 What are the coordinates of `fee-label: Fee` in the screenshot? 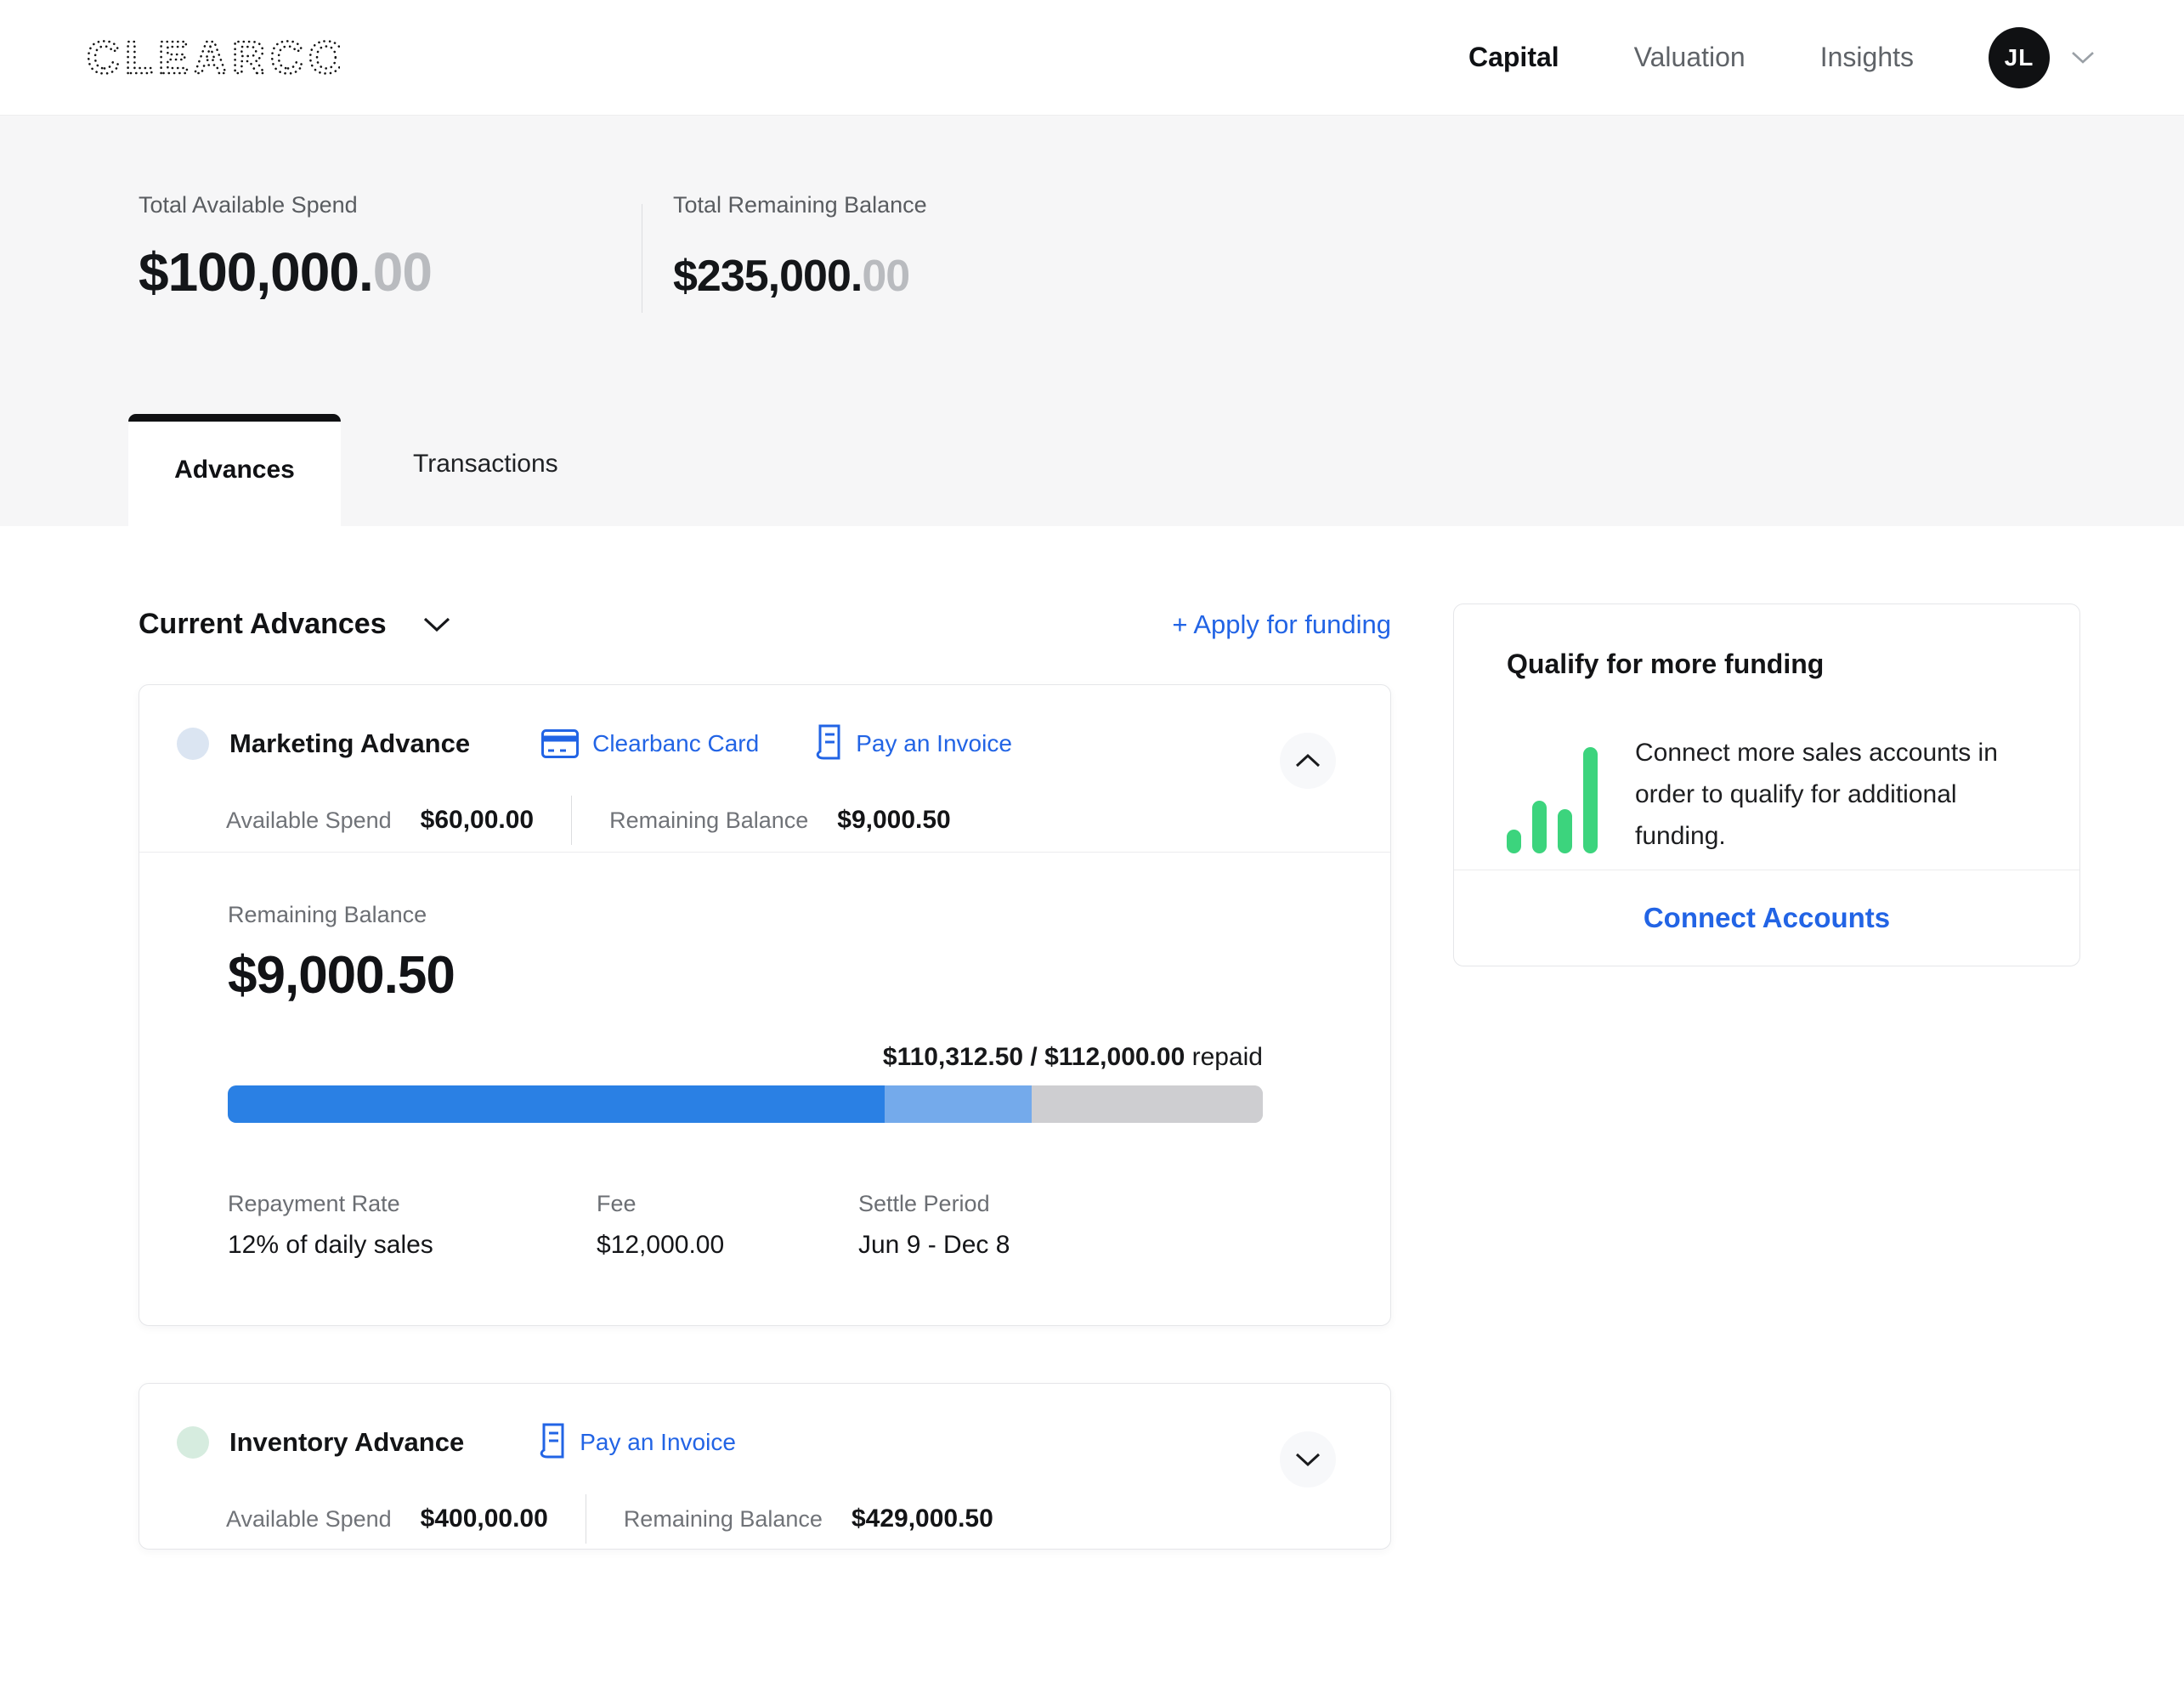 It's located at (617, 1203).